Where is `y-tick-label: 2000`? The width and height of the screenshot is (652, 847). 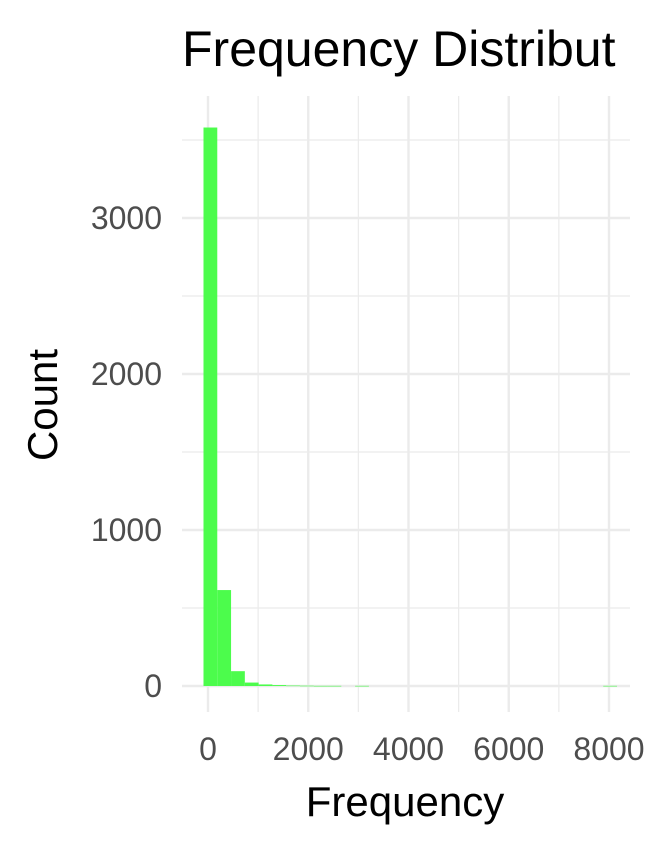 y-tick-label: 2000 is located at coordinates (126, 374).